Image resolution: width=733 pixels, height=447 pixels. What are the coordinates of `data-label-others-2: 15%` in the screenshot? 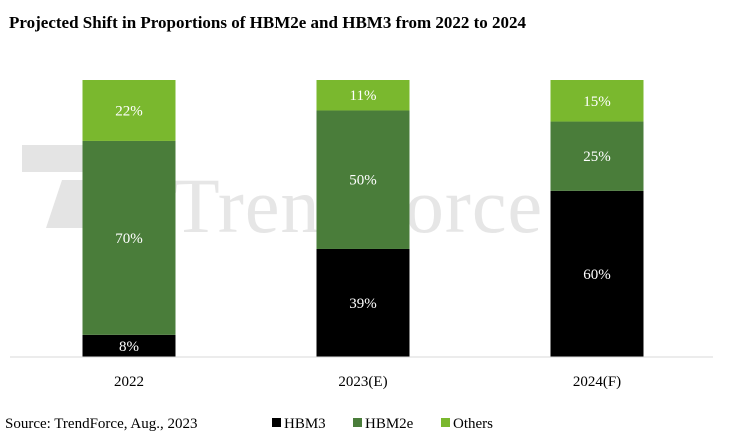 It's located at (597, 102).